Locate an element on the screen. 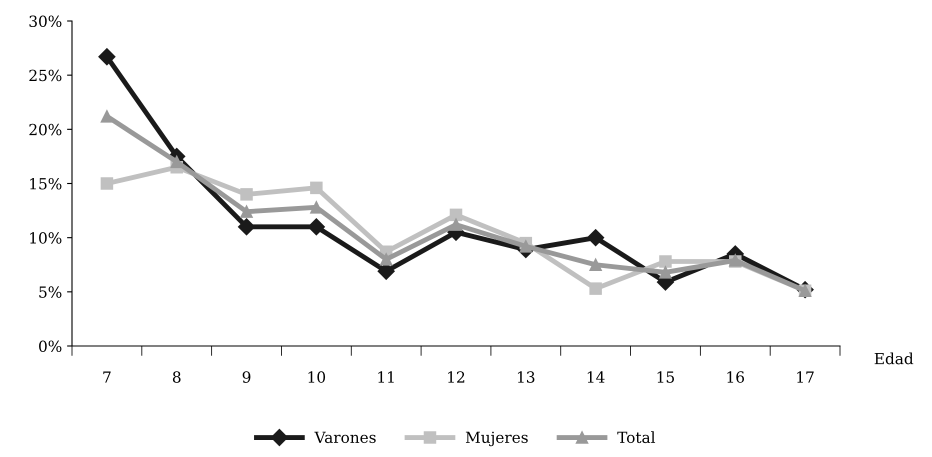 This screenshot has width=932, height=457. y-tick-label: 30% is located at coordinates (45, 21).